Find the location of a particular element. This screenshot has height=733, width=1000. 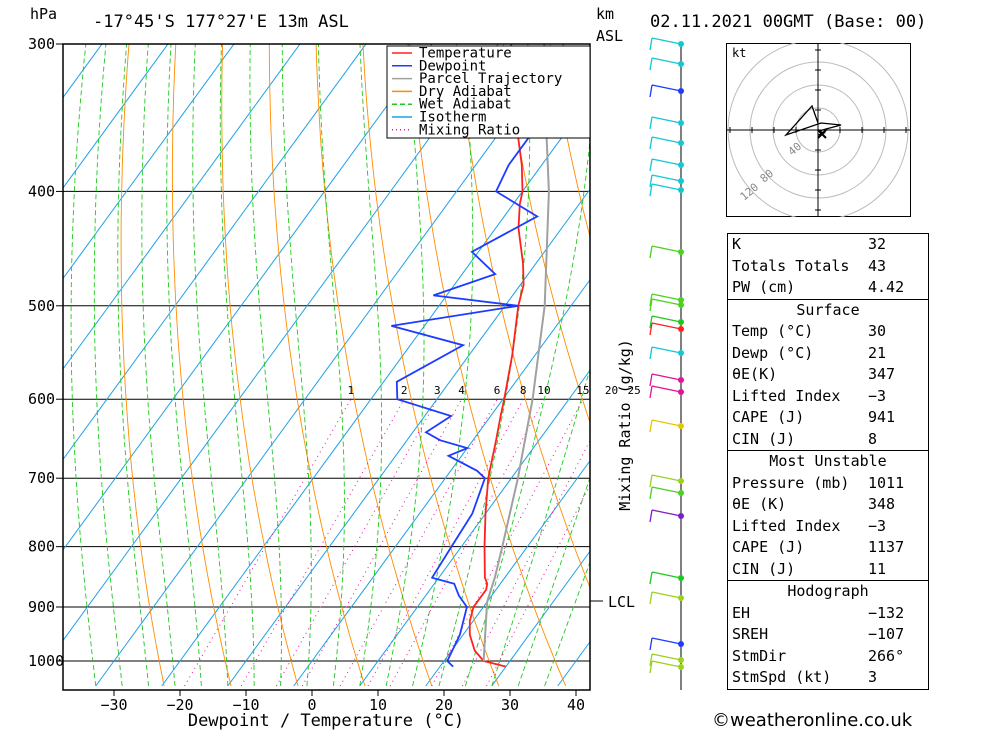

index-value: 266° is located at coordinates (886, 655).